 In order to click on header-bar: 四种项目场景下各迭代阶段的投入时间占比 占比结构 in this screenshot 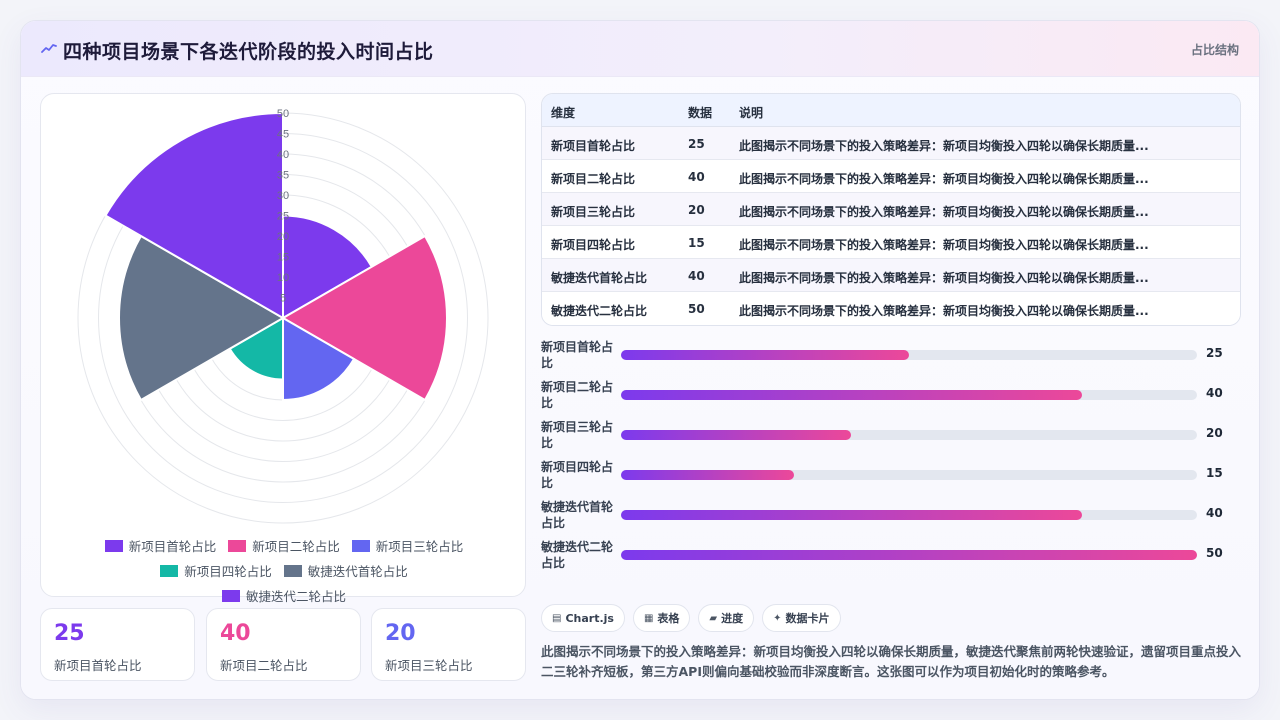, I will do `click(640, 49)`.